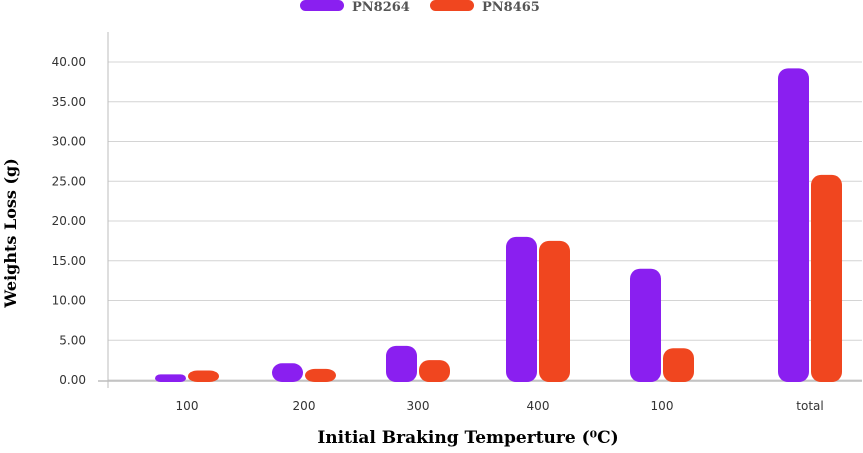 This screenshot has width=863, height=453. I want to click on legend-label-pn8264: PN8264, so click(381, 7).